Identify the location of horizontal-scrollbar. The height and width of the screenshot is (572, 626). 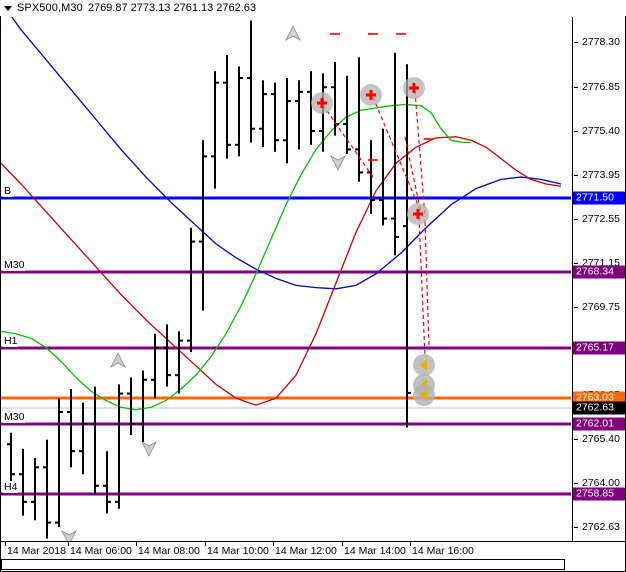
(313, 565).